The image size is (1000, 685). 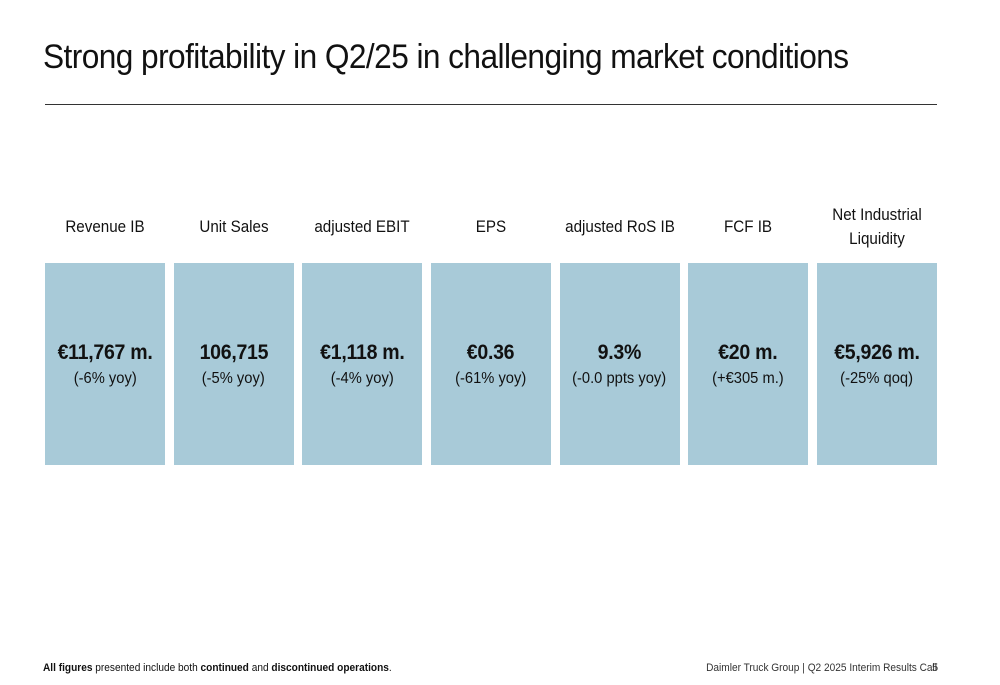 What do you see at coordinates (234, 378) in the screenshot?
I see `kpi-change: (-5% yoy)` at bounding box center [234, 378].